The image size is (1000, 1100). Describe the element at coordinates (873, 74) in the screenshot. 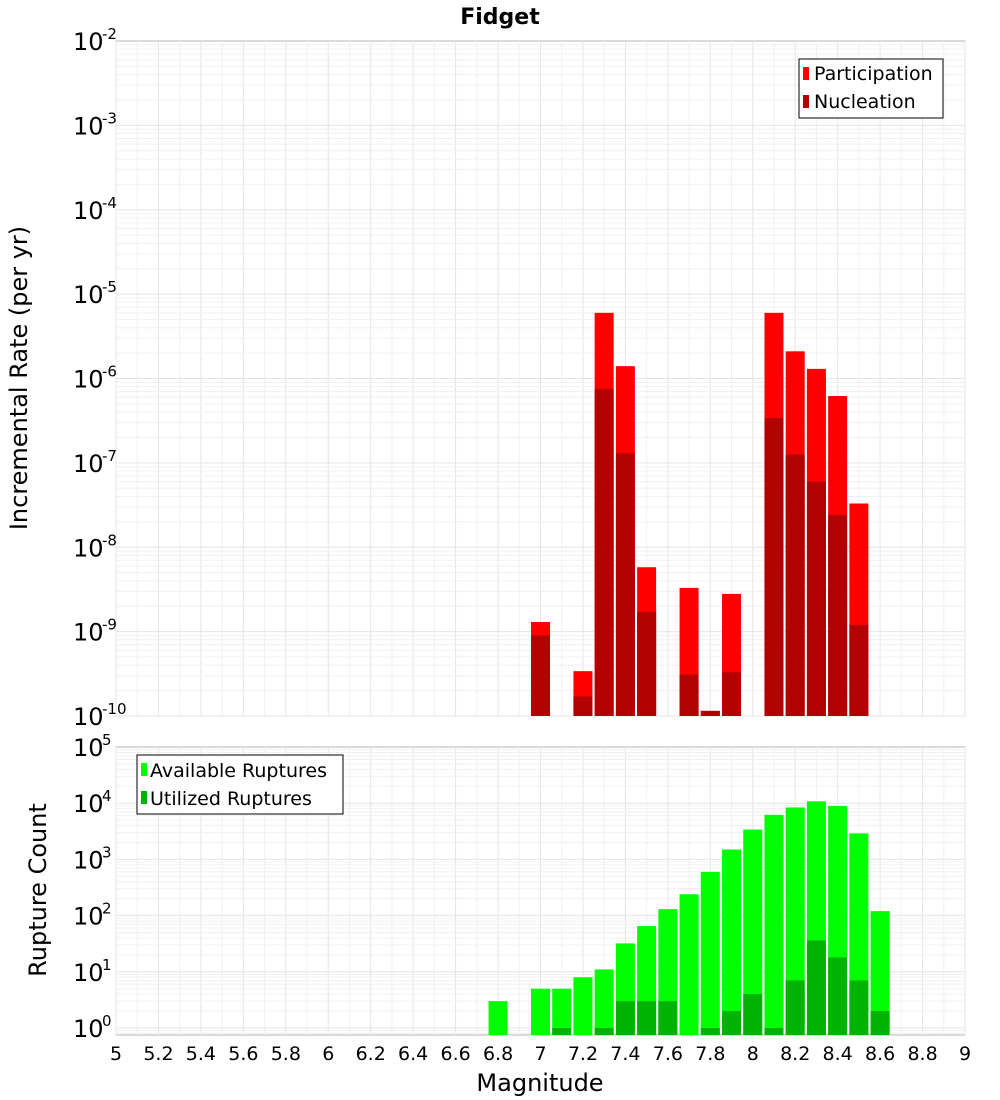

I see `legend-label-participation: Participation` at that location.